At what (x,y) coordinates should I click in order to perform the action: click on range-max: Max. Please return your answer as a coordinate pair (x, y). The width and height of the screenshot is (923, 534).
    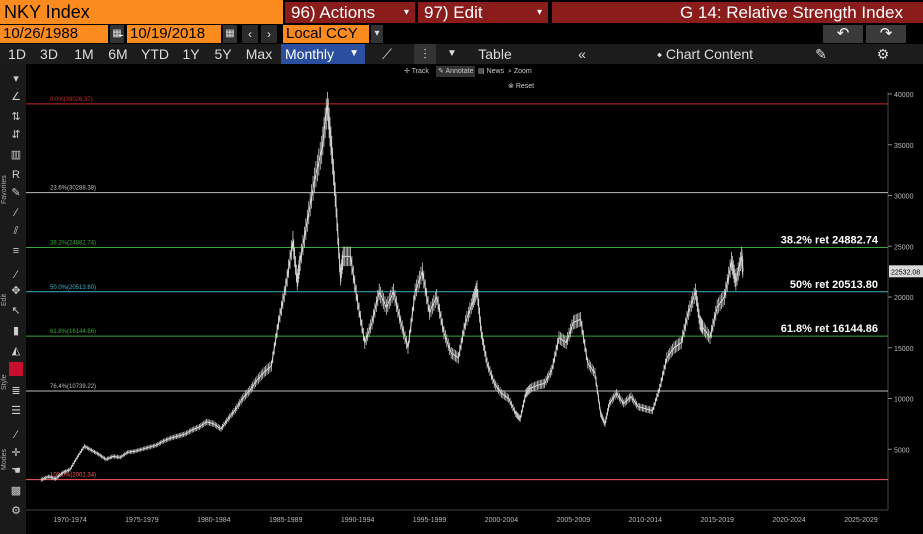
    Looking at the image, I should click on (259, 54).